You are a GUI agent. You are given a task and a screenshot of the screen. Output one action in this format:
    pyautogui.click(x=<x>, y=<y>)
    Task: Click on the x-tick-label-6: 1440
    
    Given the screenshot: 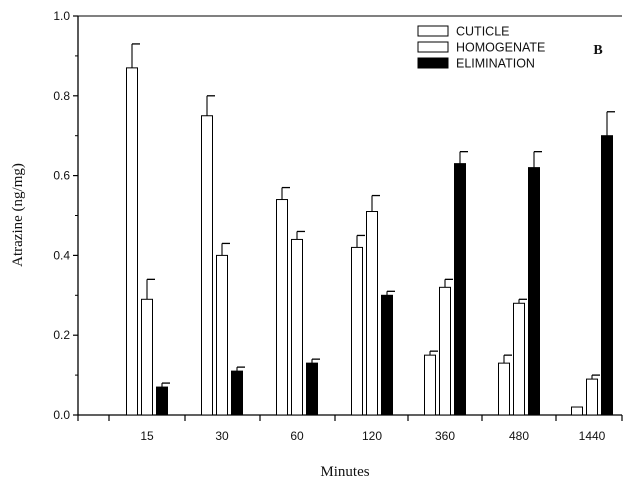 What is the action you would take?
    pyautogui.click(x=592, y=436)
    